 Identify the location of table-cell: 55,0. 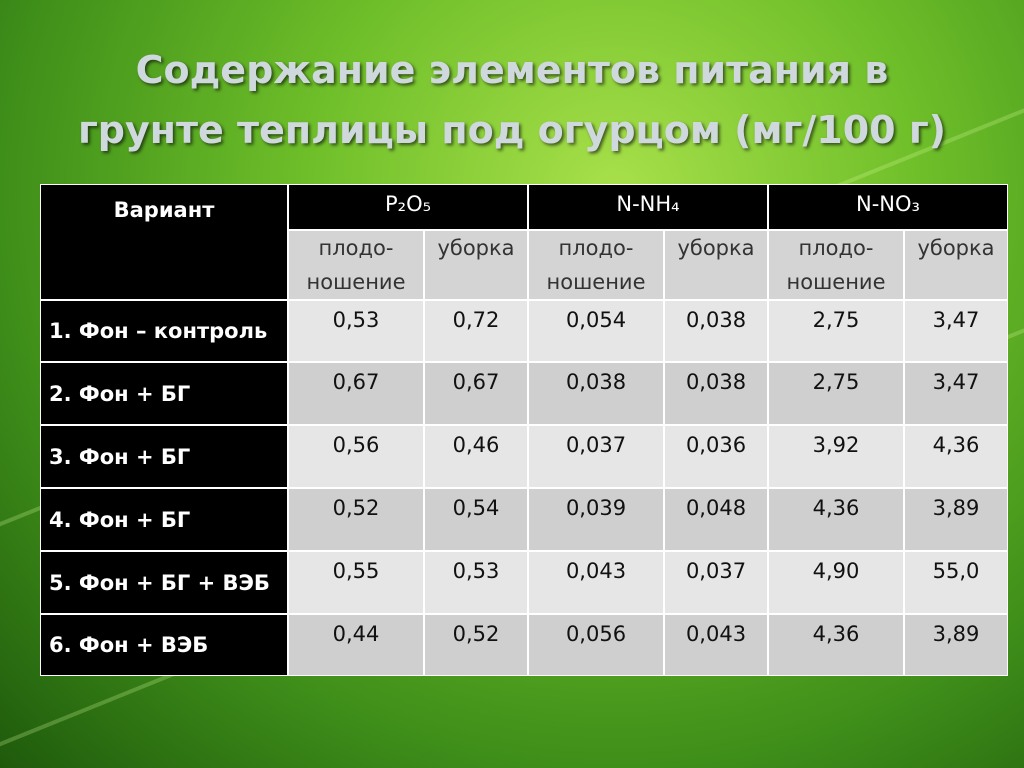
(956, 582).